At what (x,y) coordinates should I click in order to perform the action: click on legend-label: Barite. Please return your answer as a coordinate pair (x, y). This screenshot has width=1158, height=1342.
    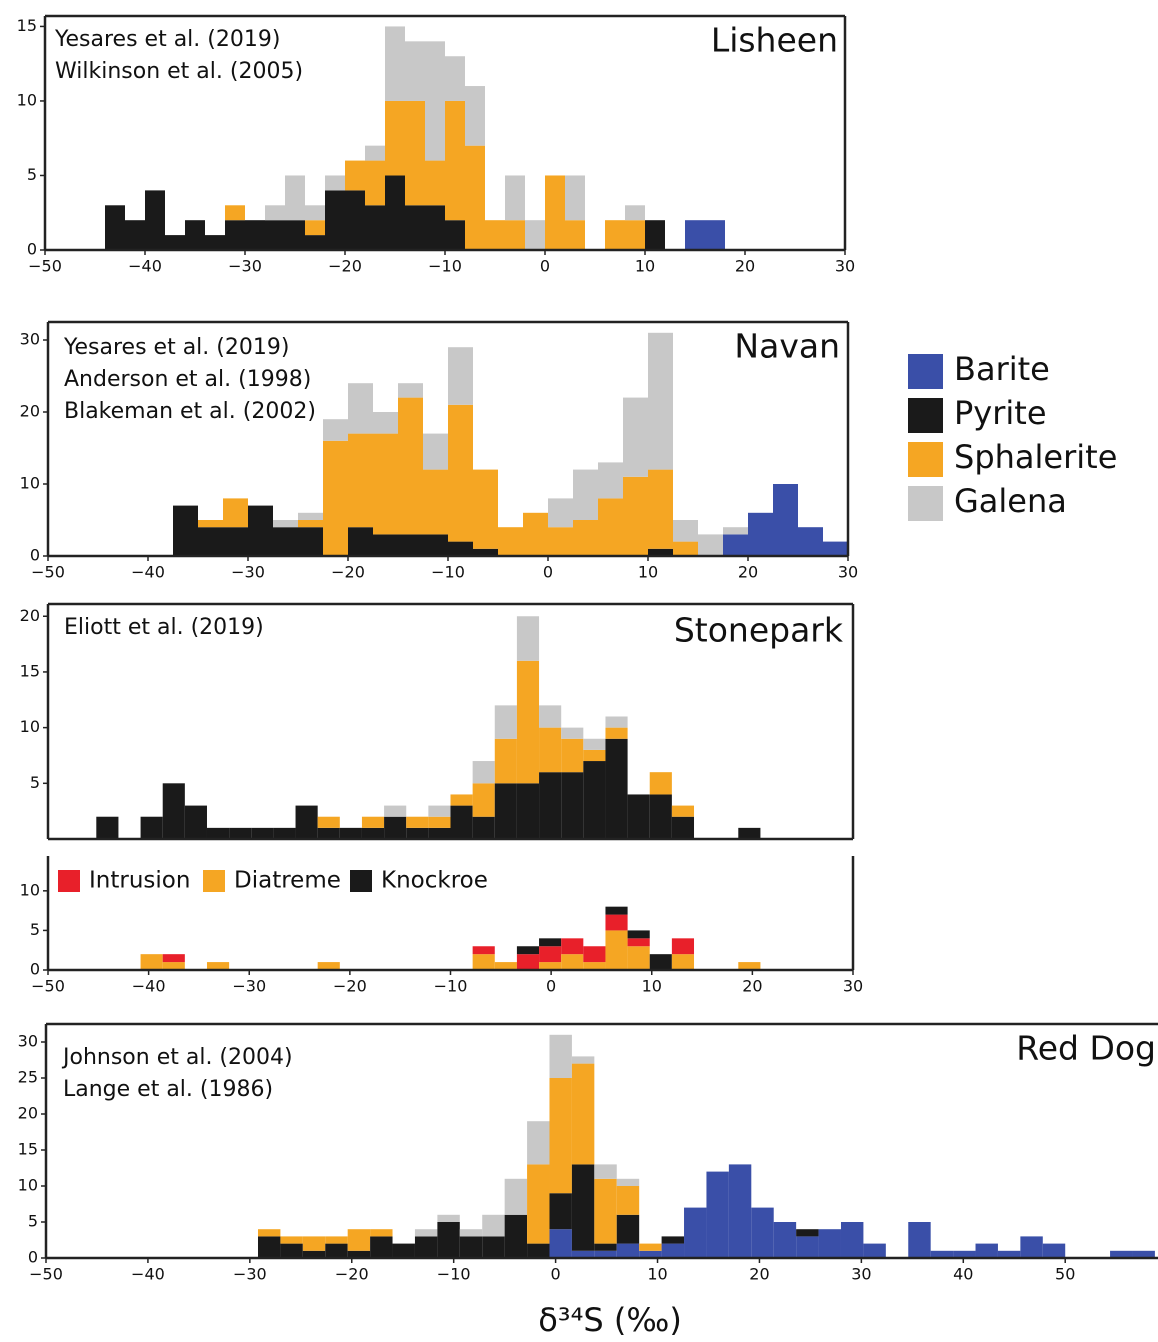
    Looking at the image, I should click on (1002, 369).